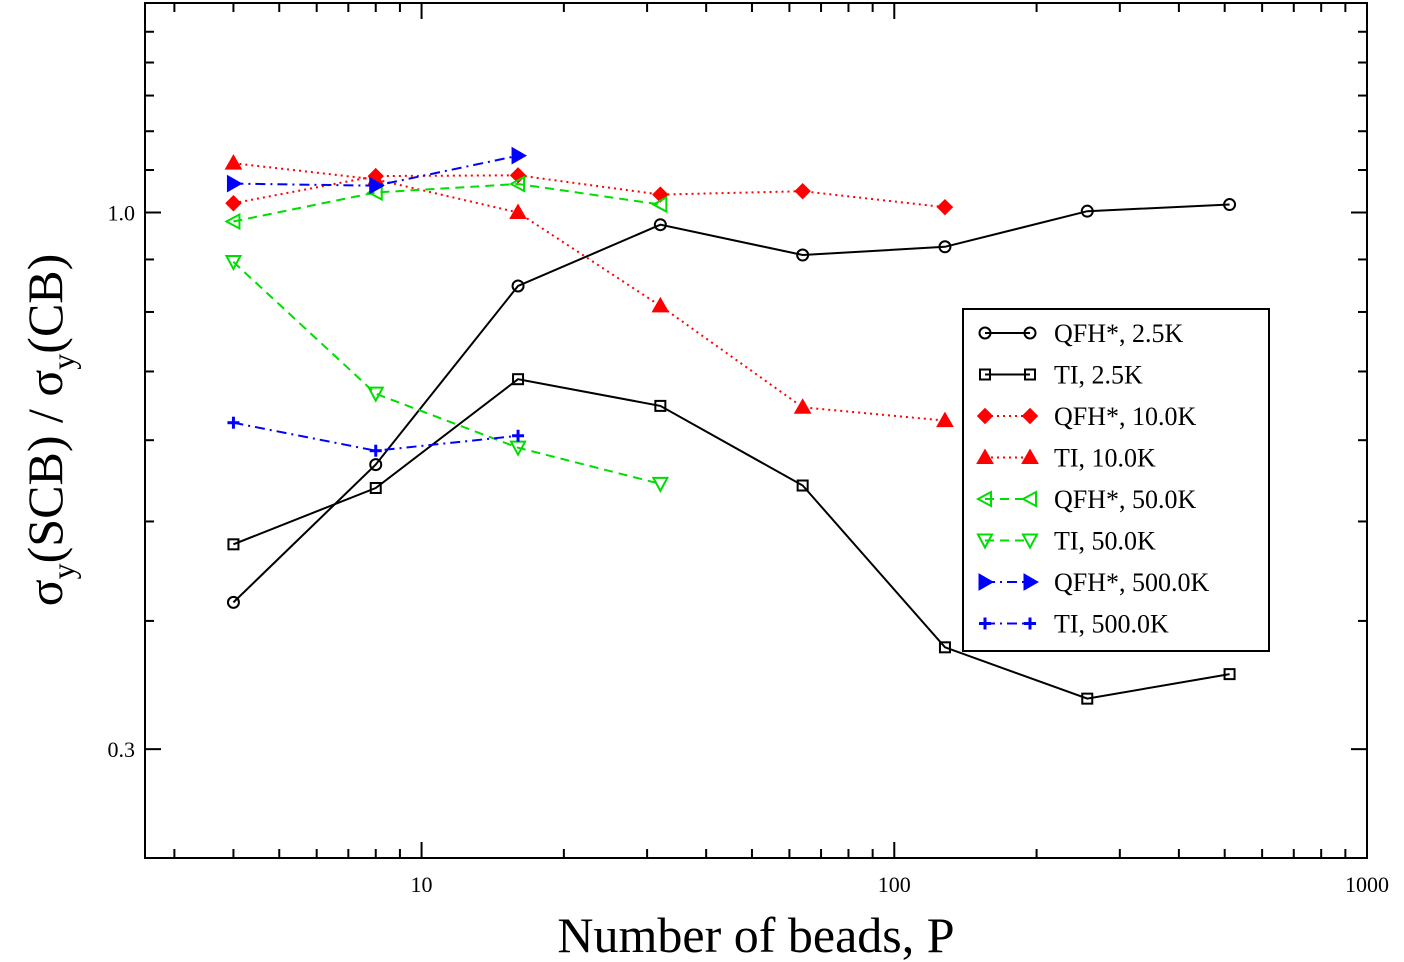  I want to click on y-axis-sigma-2: σ, so click(45, 383).